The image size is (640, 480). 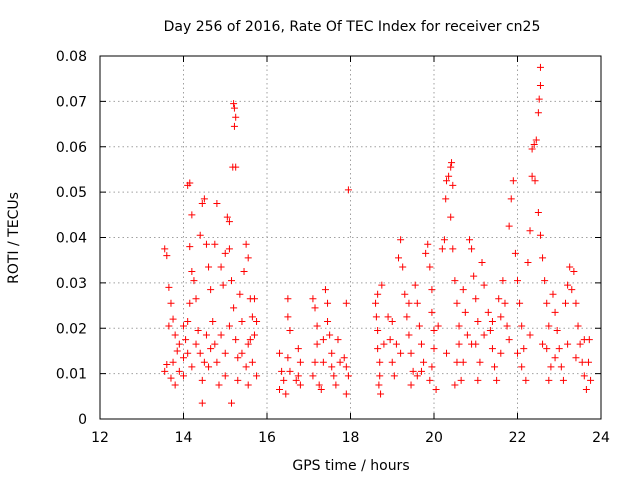 What do you see at coordinates (434, 438) in the screenshot?
I see `x-tick-label: 20` at bounding box center [434, 438].